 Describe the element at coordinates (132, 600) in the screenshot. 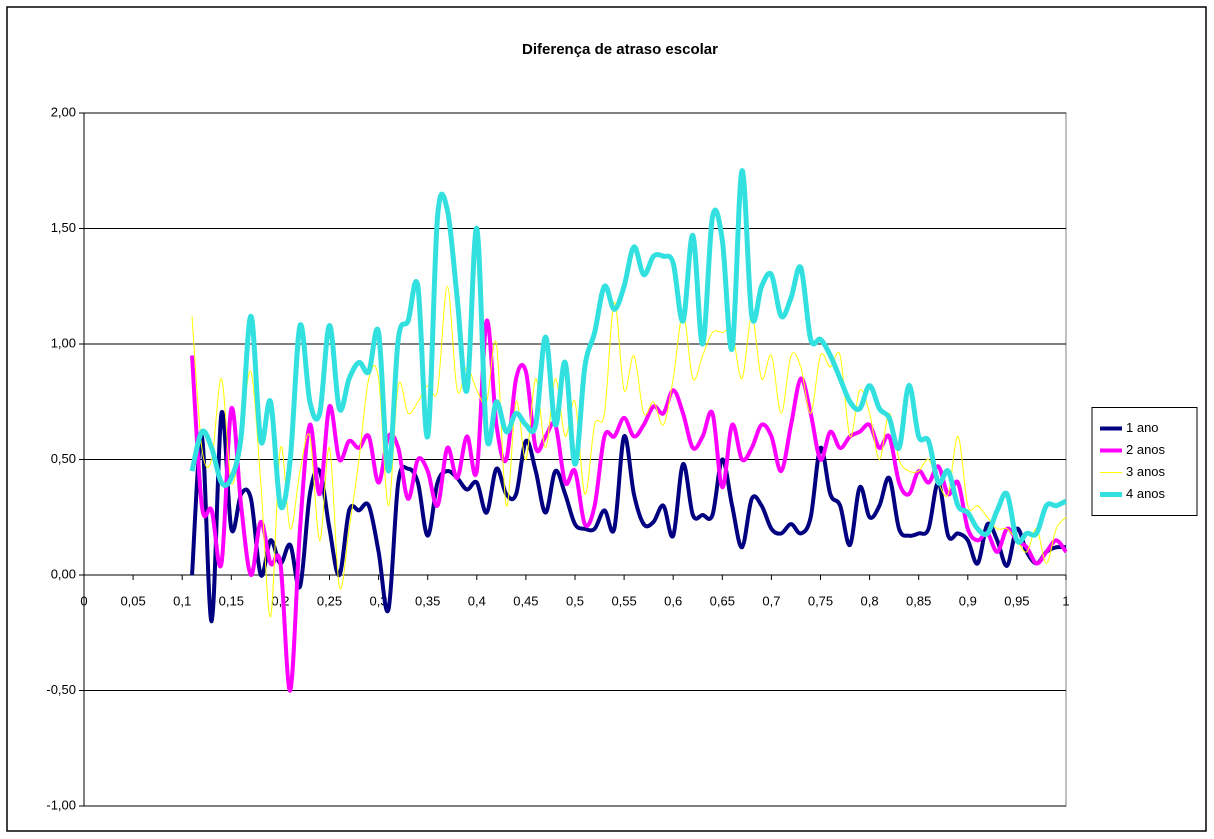

I see `x-tick-label: 0,05` at that location.